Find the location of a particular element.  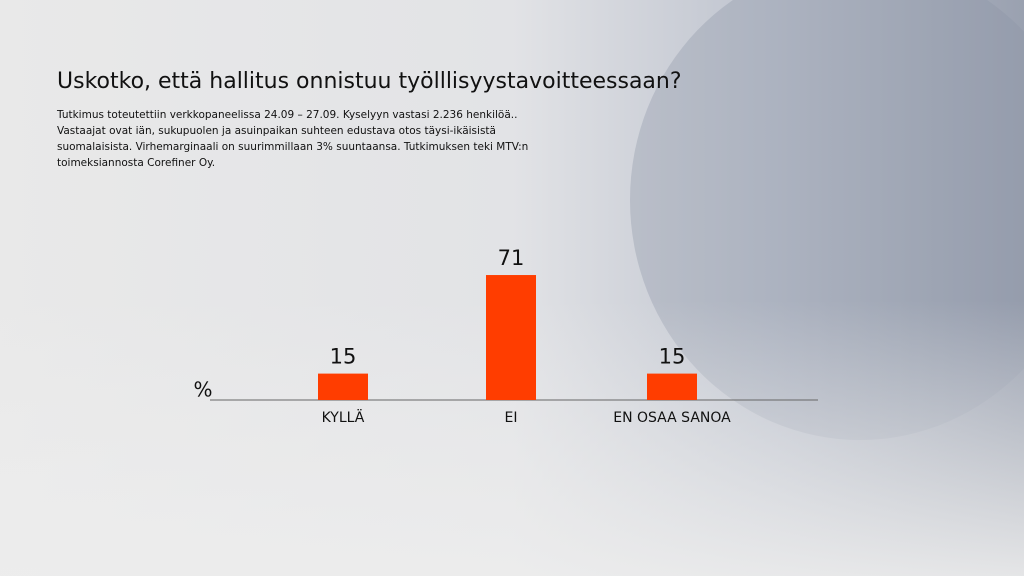

subtitle-line: toimeksiannosta Corefiner Oy. is located at coordinates (136, 163).